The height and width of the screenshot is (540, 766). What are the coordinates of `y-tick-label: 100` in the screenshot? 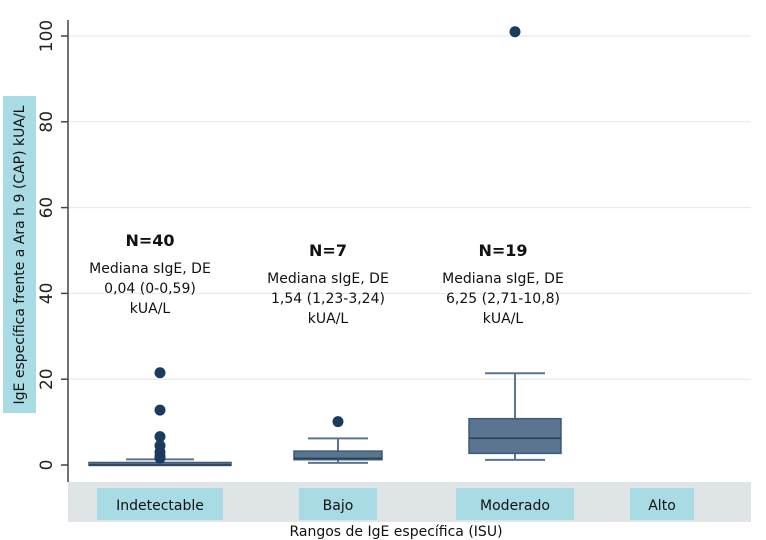 It's located at (47, 36).